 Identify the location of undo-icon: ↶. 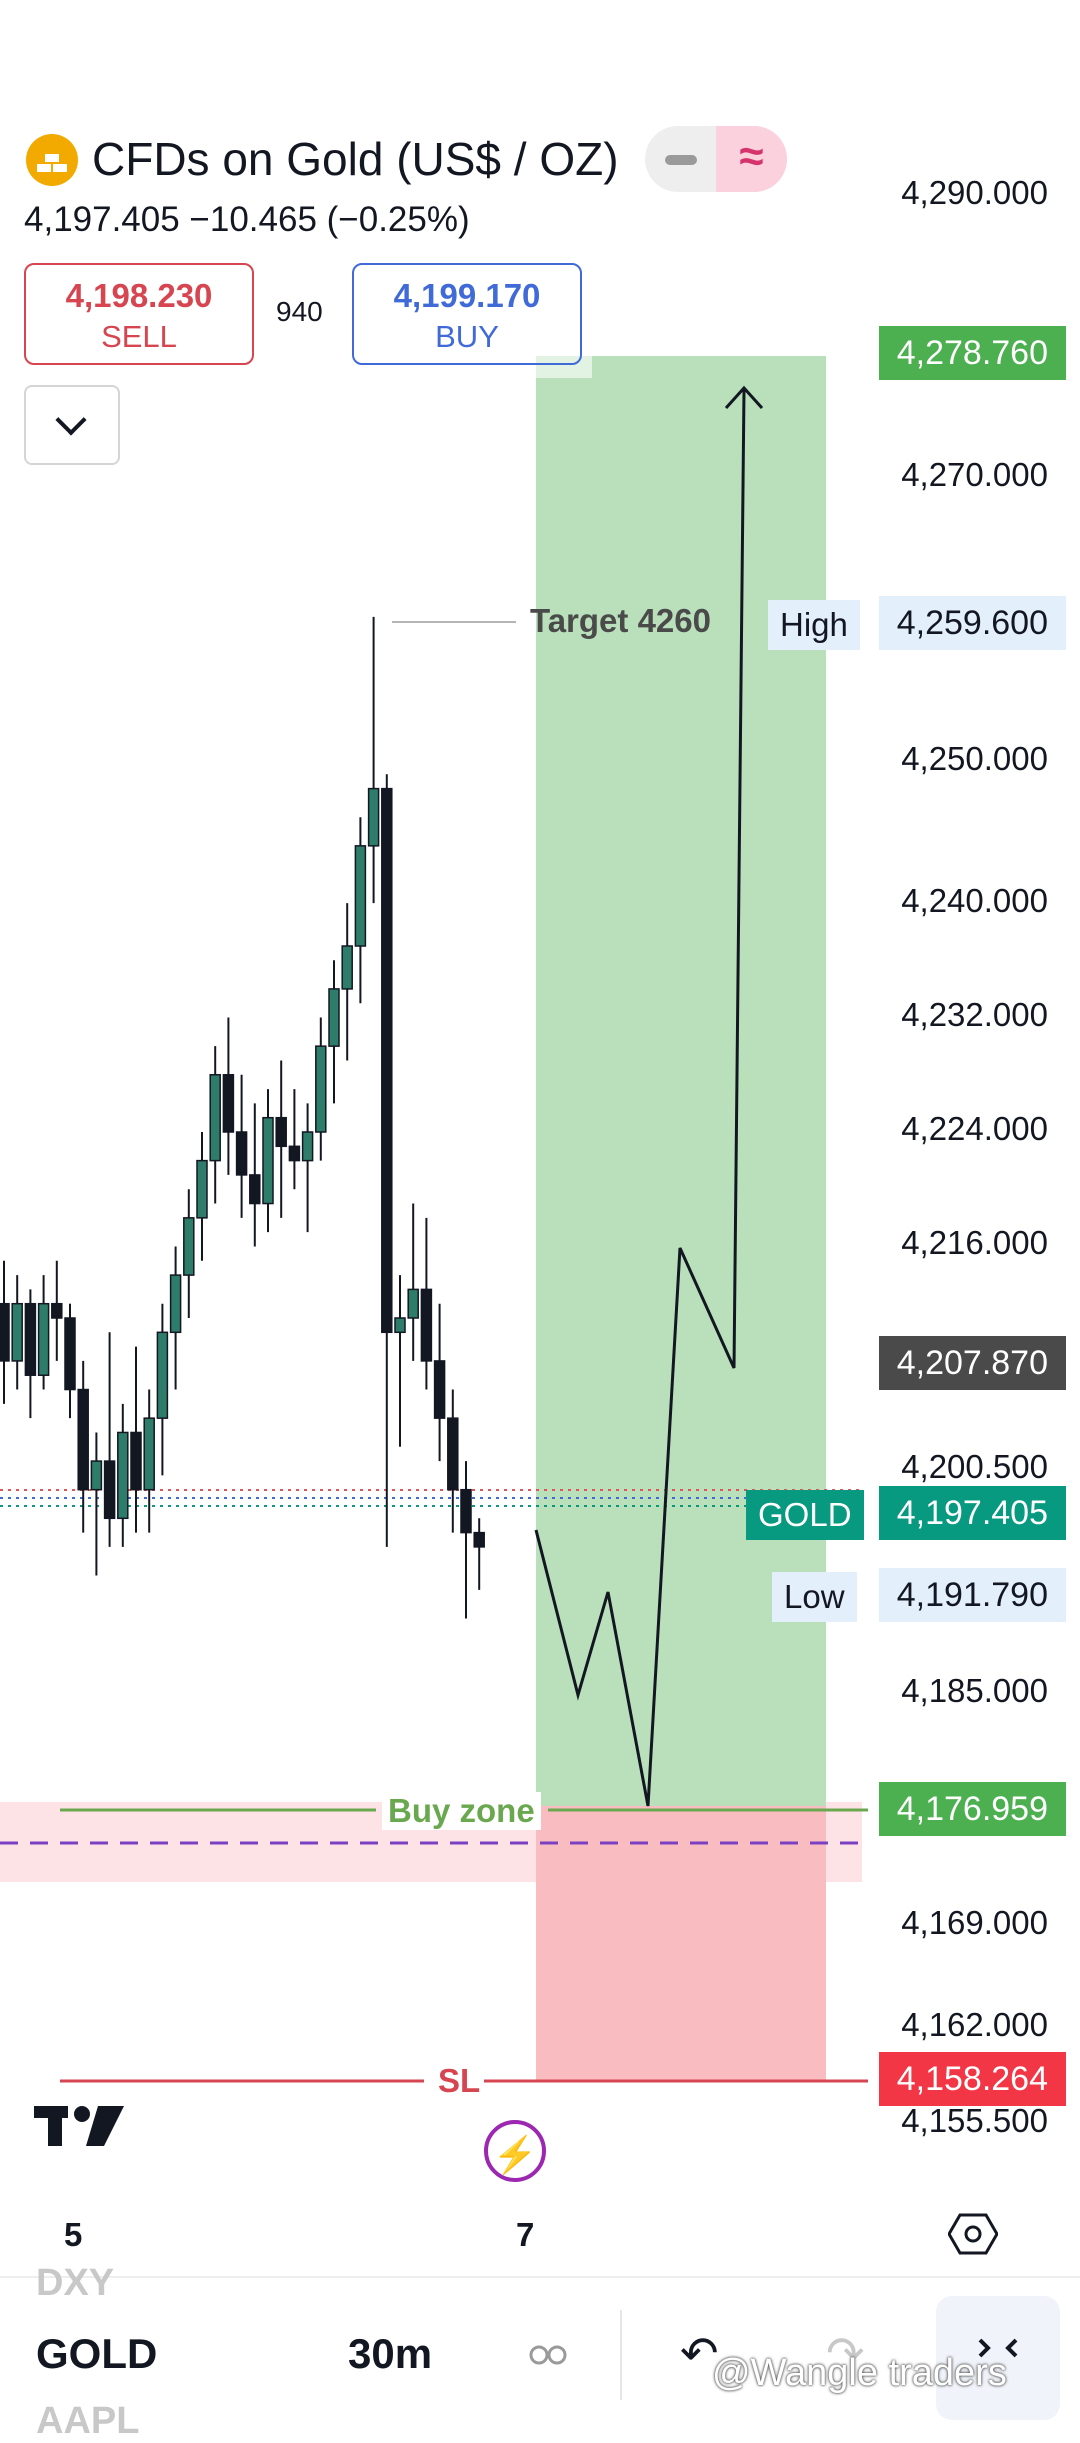
(699, 2353).